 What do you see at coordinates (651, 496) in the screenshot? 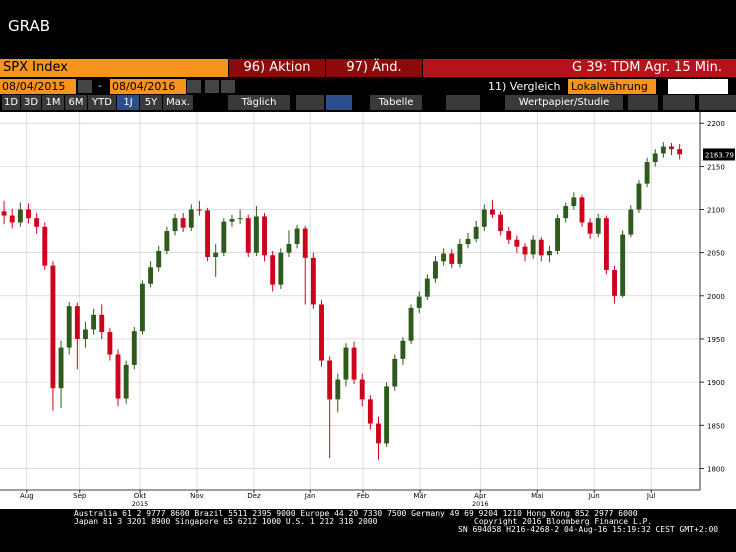
I see `x-tick-label: Jul` at bounding box center [651, 496].